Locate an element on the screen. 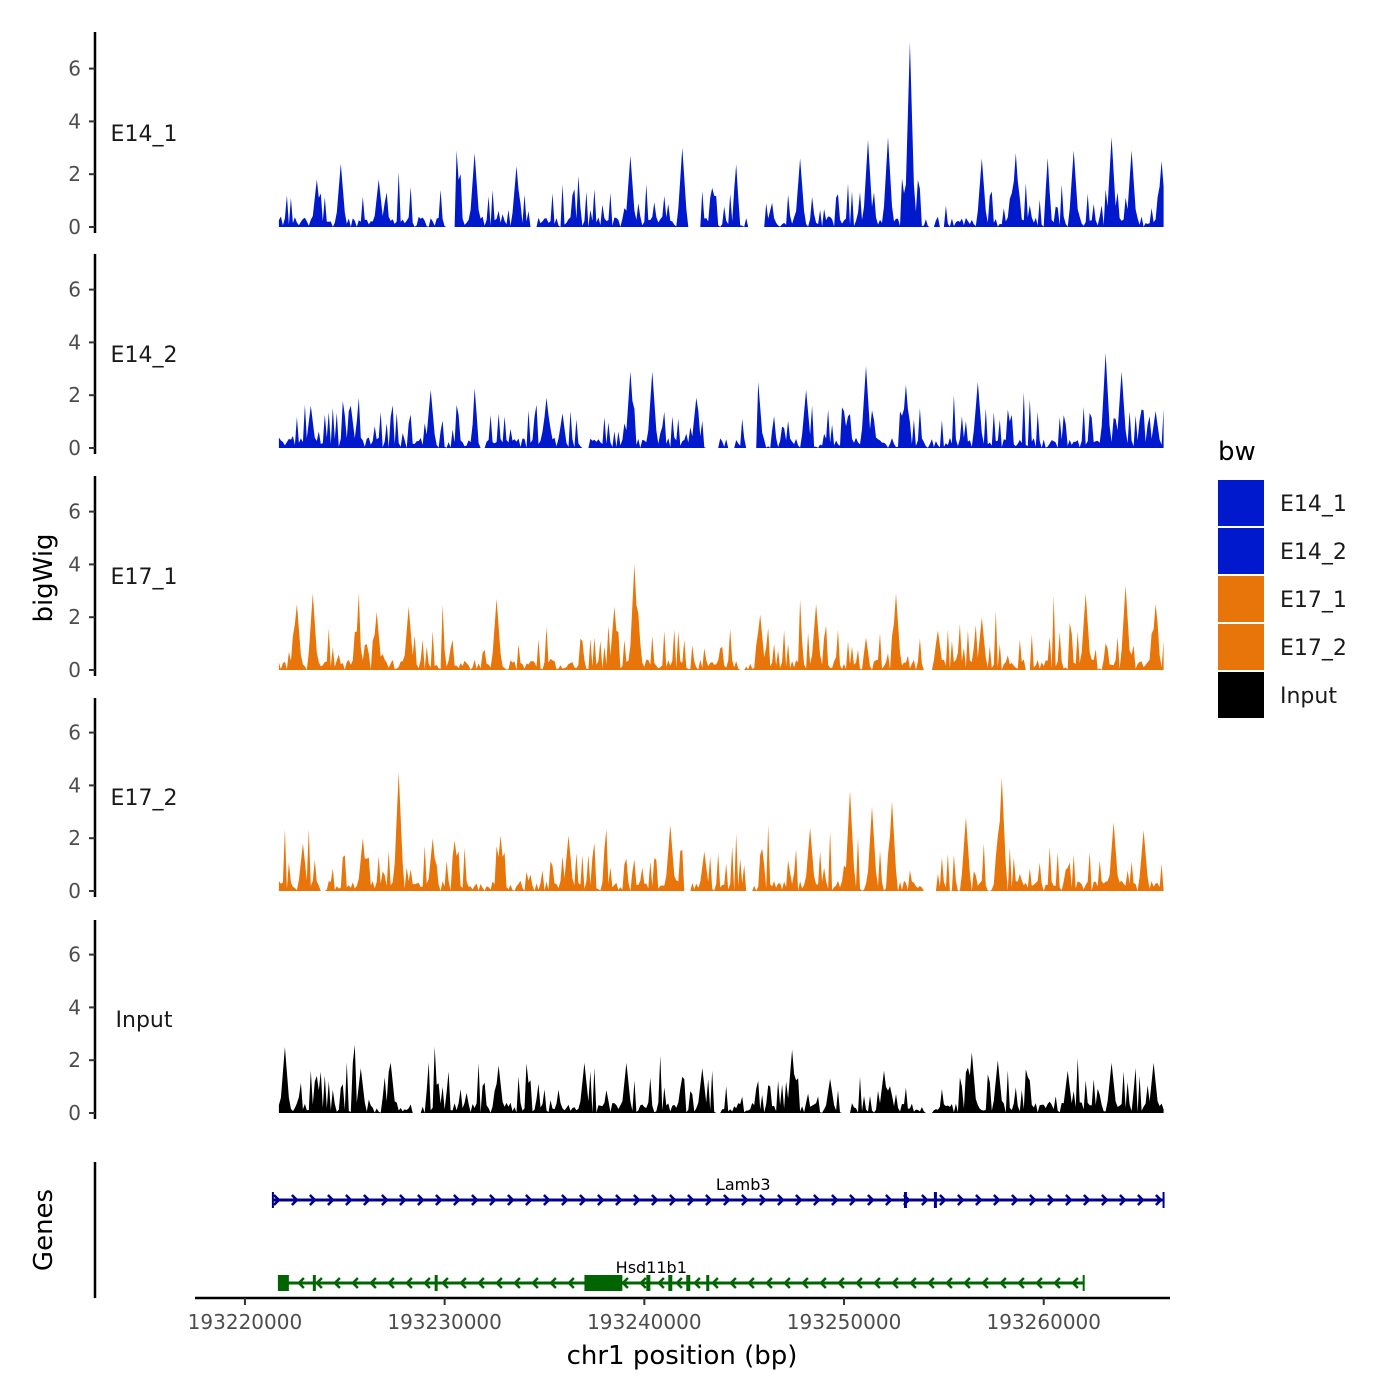 The height and width of the screenshot is (1400, 1400). legend-swatch-Input is located at coordinates (1241, 695).